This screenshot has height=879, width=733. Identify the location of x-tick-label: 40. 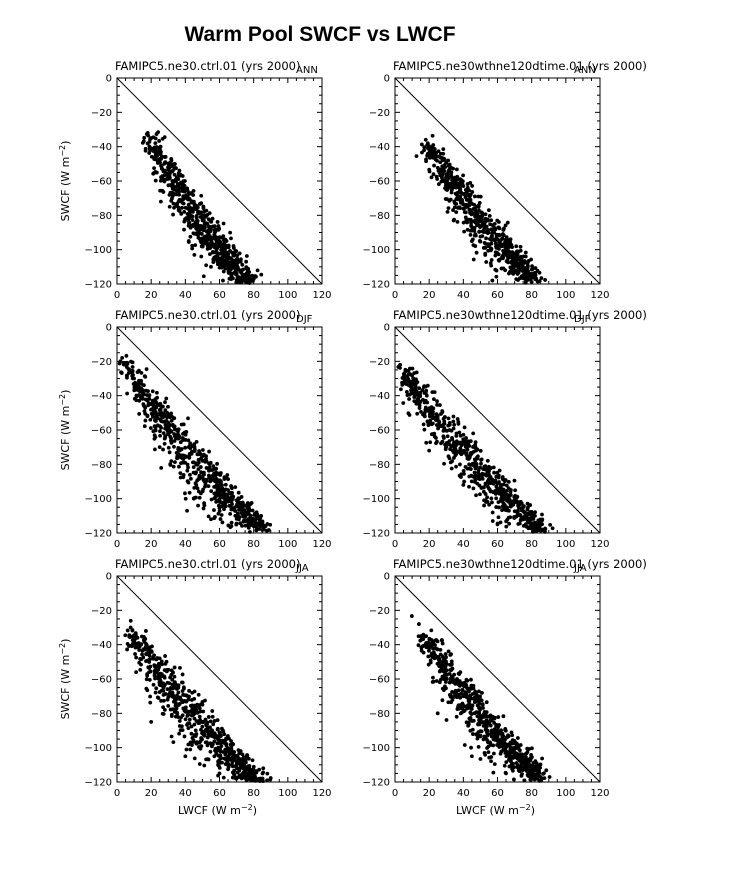
(463, 544).